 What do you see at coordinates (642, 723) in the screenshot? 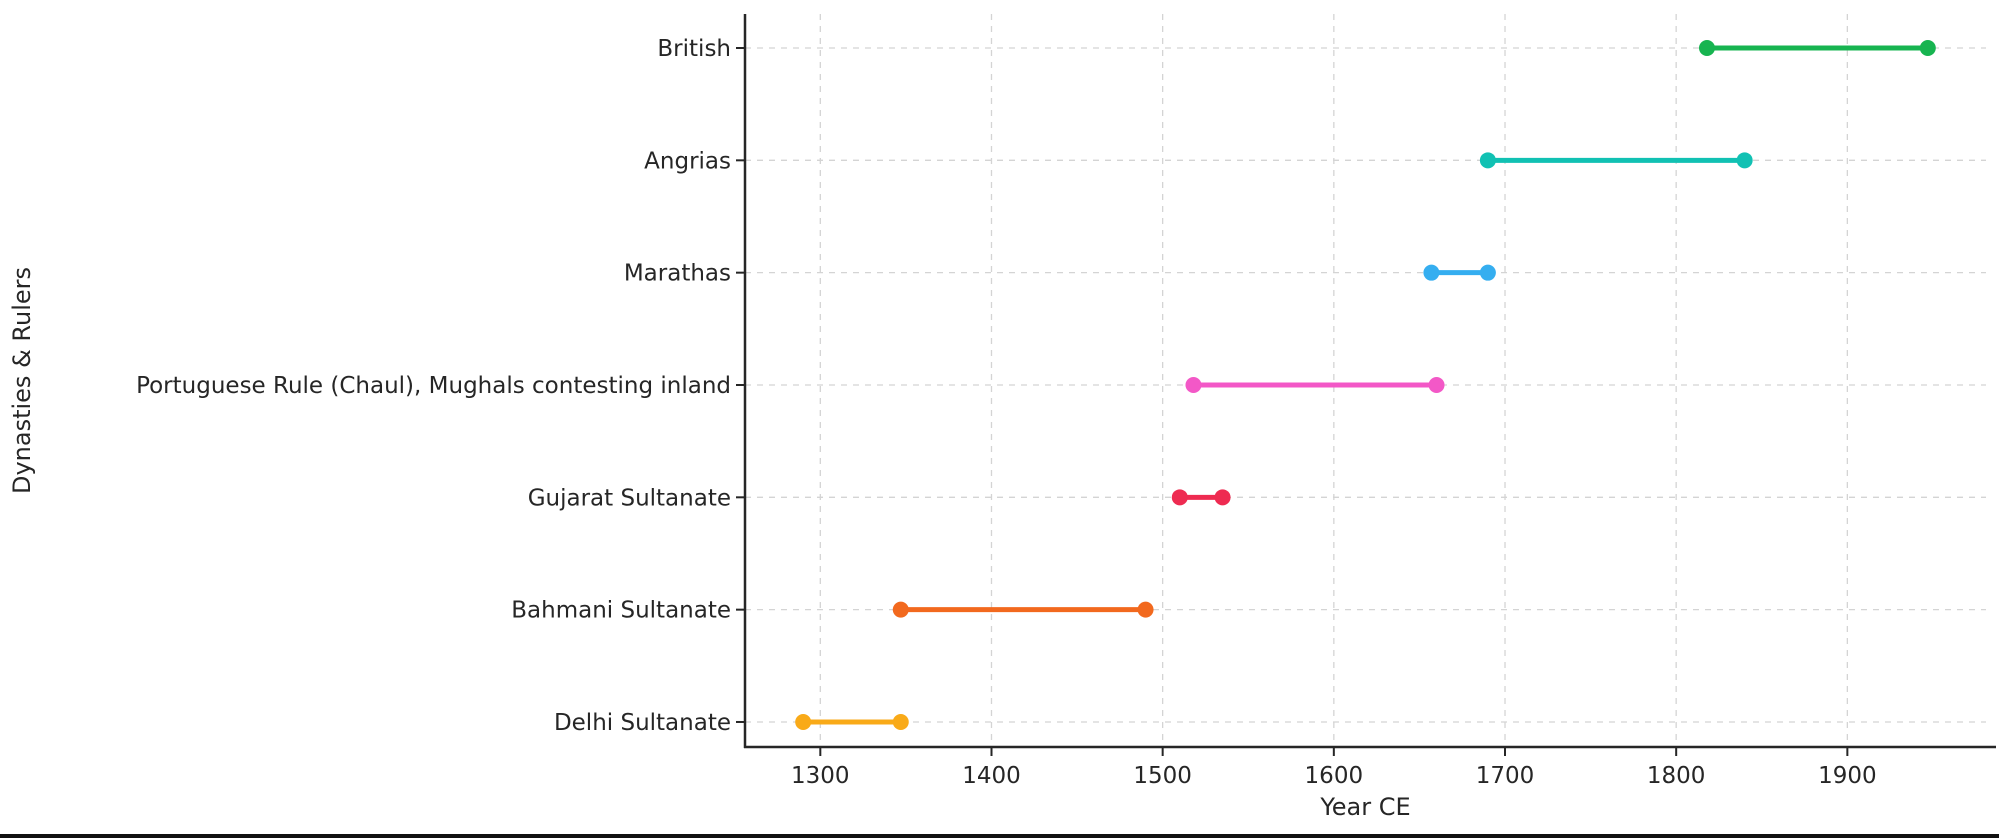
I see `category-label: Delhi Sultanate` at bounding box center [642, 723].